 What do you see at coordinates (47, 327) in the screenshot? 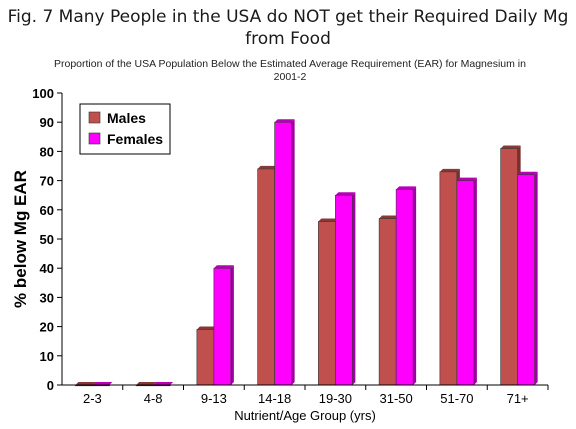
I see `y-tick-label: 20` at bounding box center [47, 327].